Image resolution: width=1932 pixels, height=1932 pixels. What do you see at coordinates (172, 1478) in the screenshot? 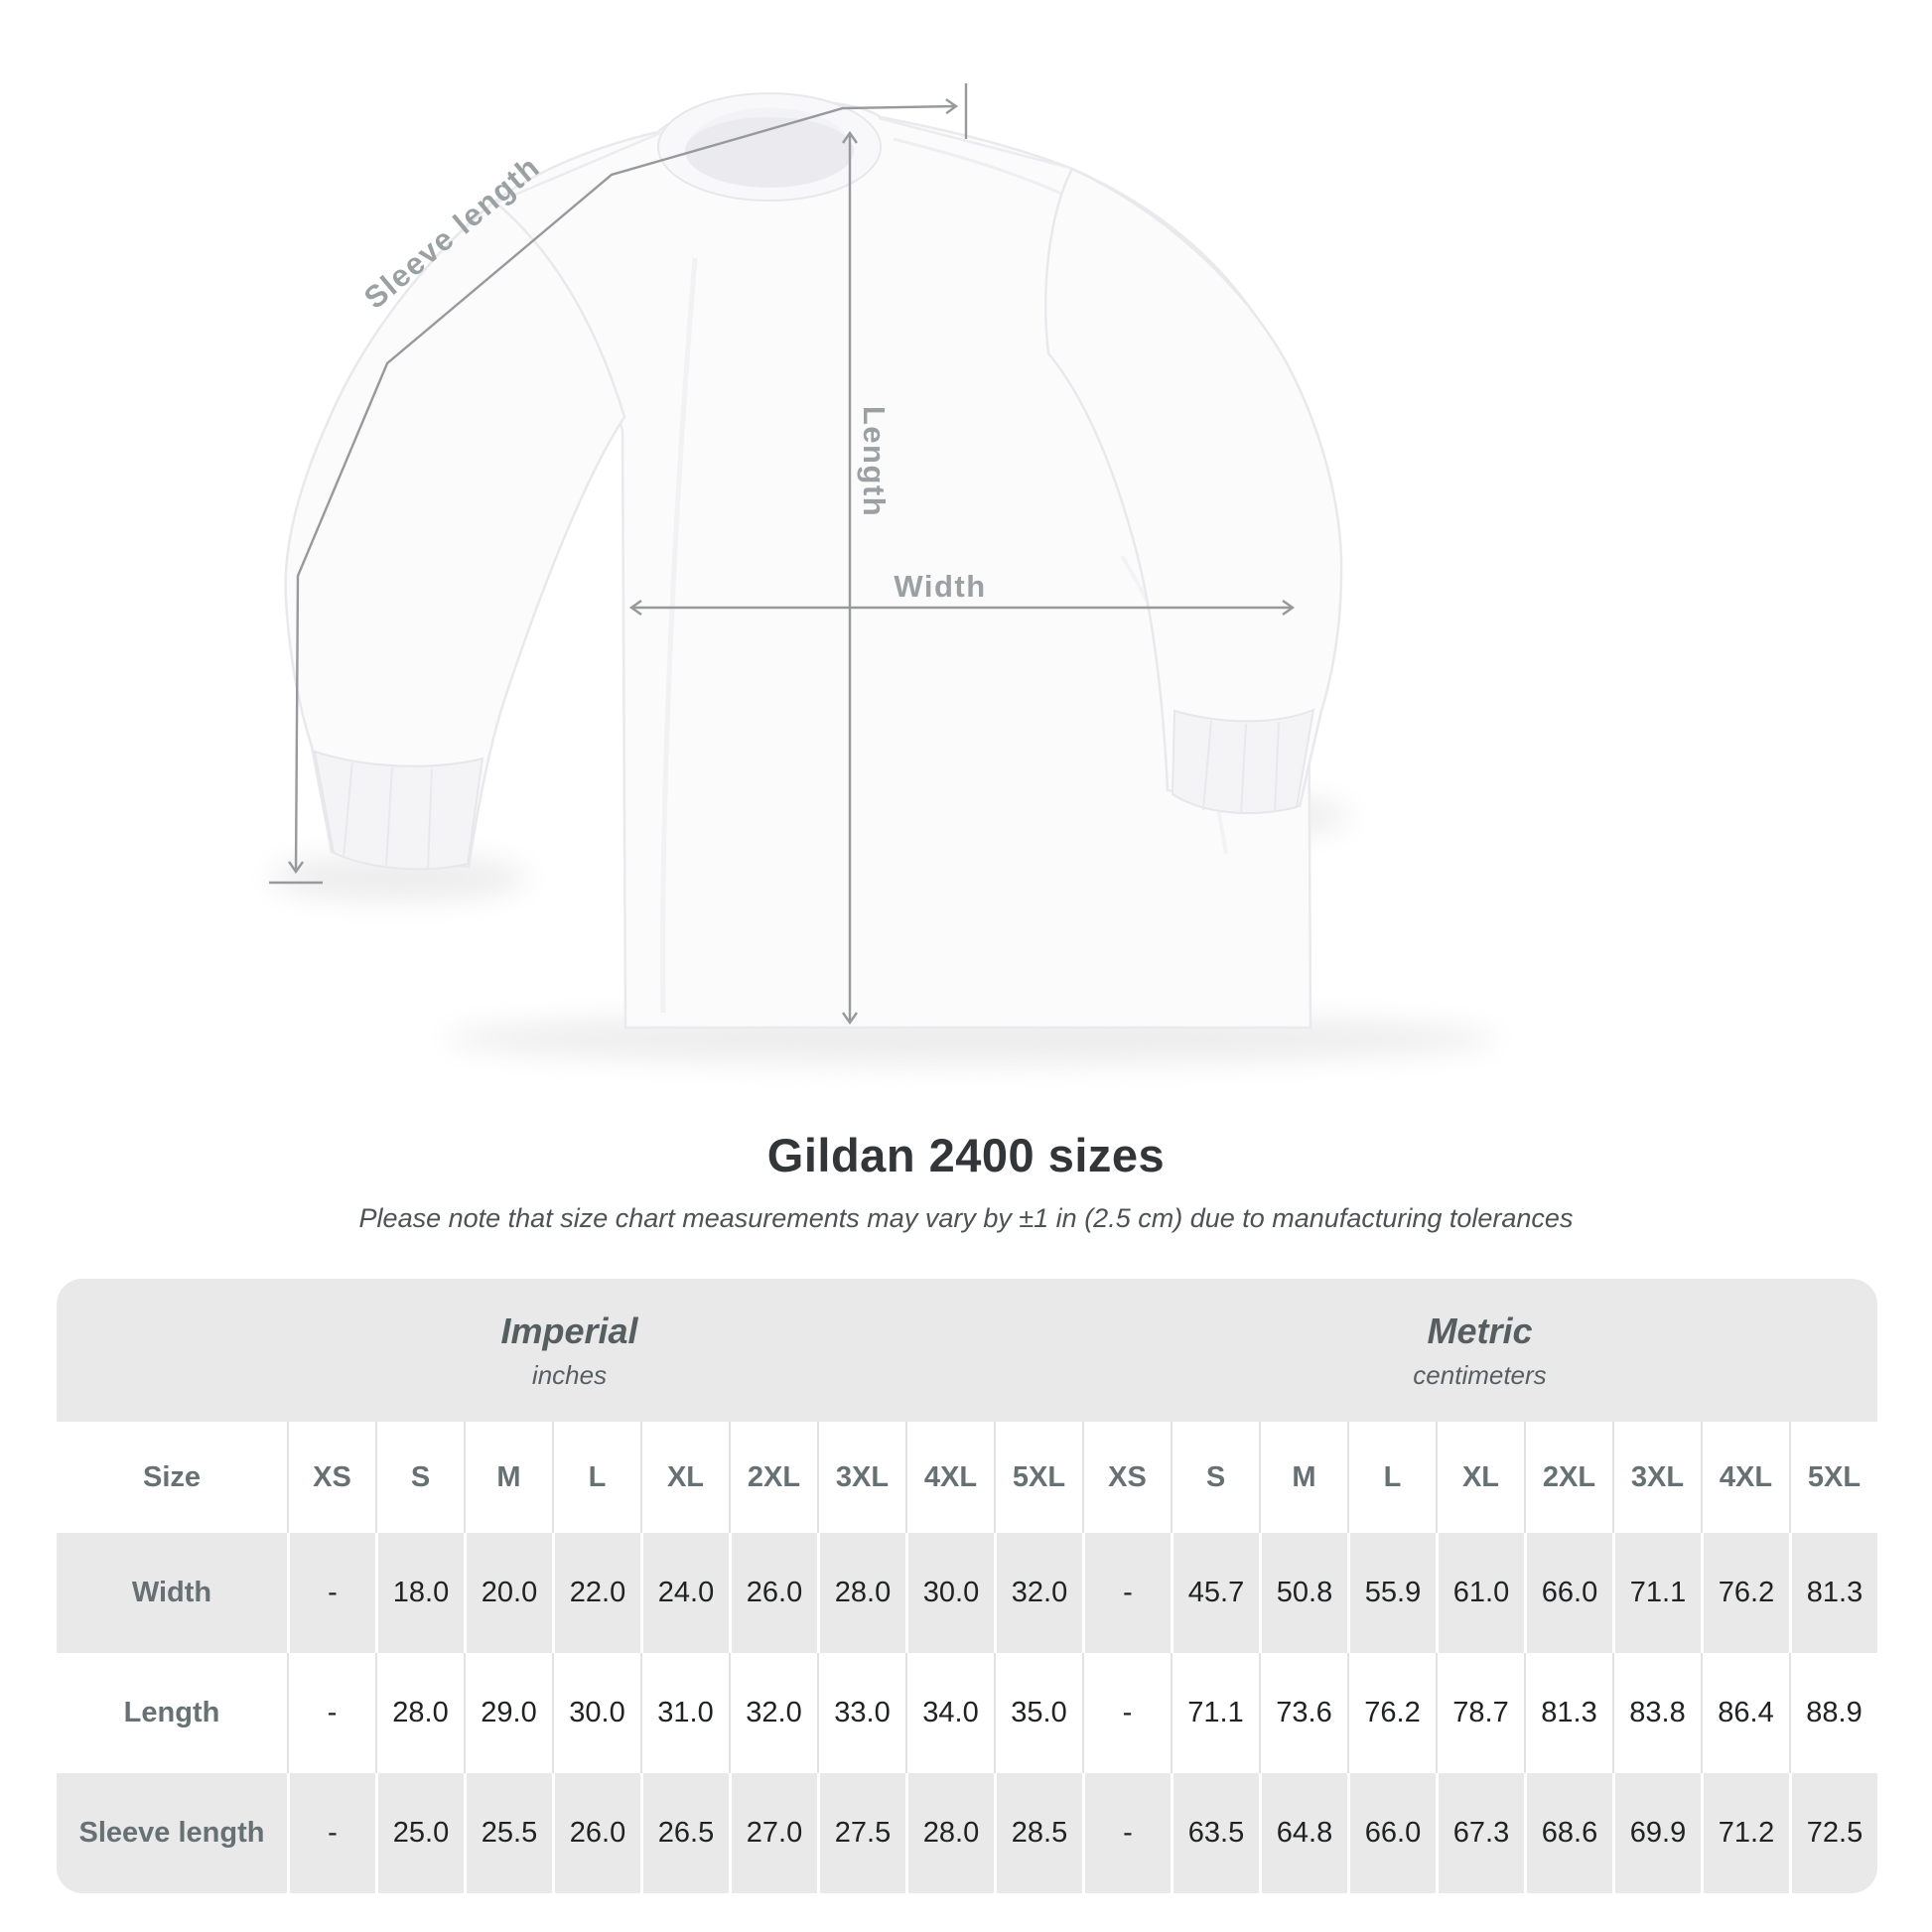
I see `size-column-header: Size` at bounding box center [172, 1478].